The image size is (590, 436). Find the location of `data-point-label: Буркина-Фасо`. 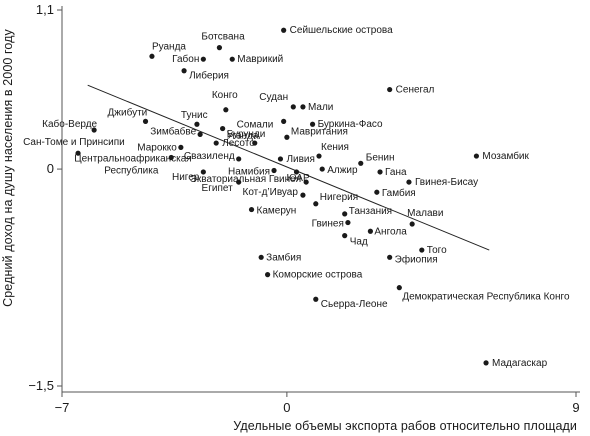

data-point-label: Буркина-Фасо is located at coordinates (350, 124).